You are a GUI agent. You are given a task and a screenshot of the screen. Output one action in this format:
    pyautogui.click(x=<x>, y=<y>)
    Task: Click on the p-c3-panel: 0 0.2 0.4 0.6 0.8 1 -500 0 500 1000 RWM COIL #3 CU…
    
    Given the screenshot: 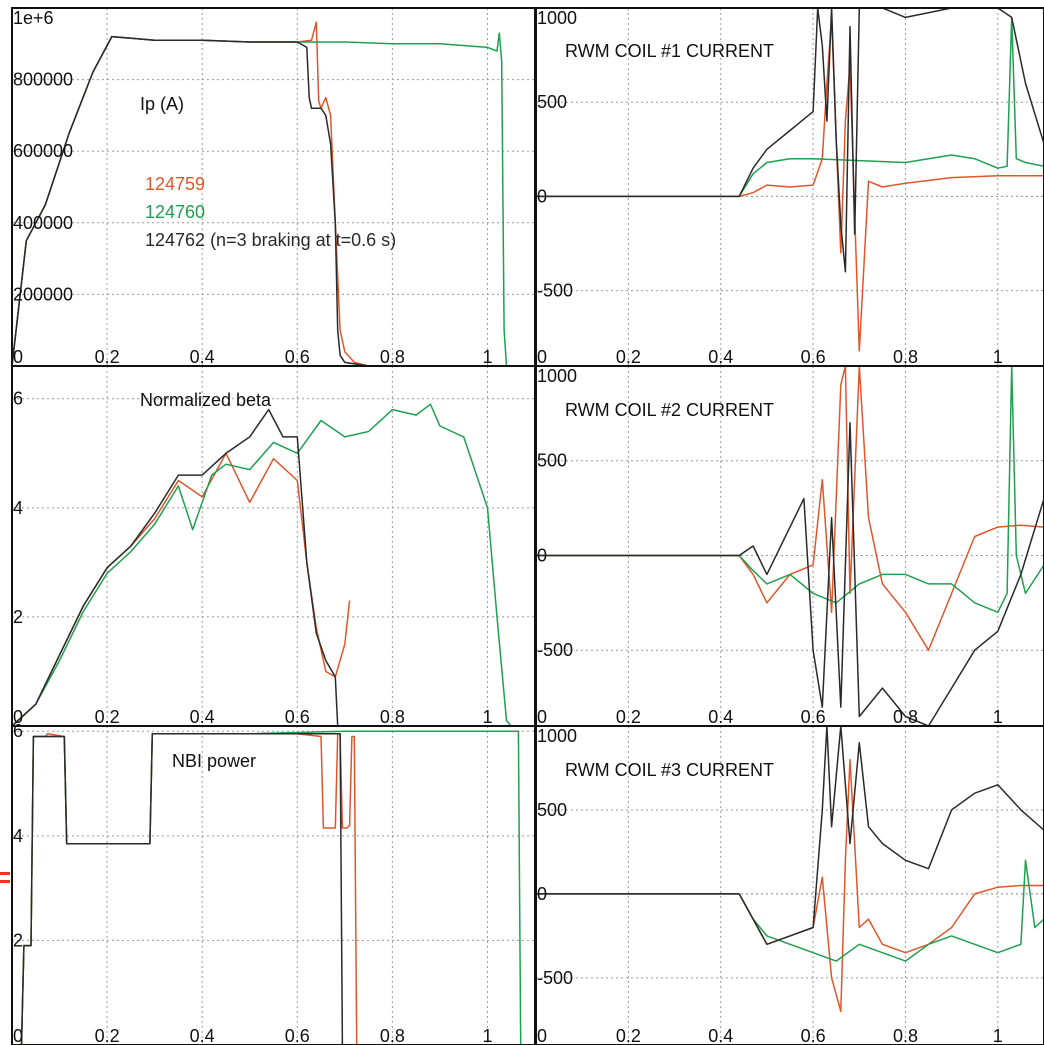 What is the action you would take?
    pyautogui.click(x=789, y=885)
    